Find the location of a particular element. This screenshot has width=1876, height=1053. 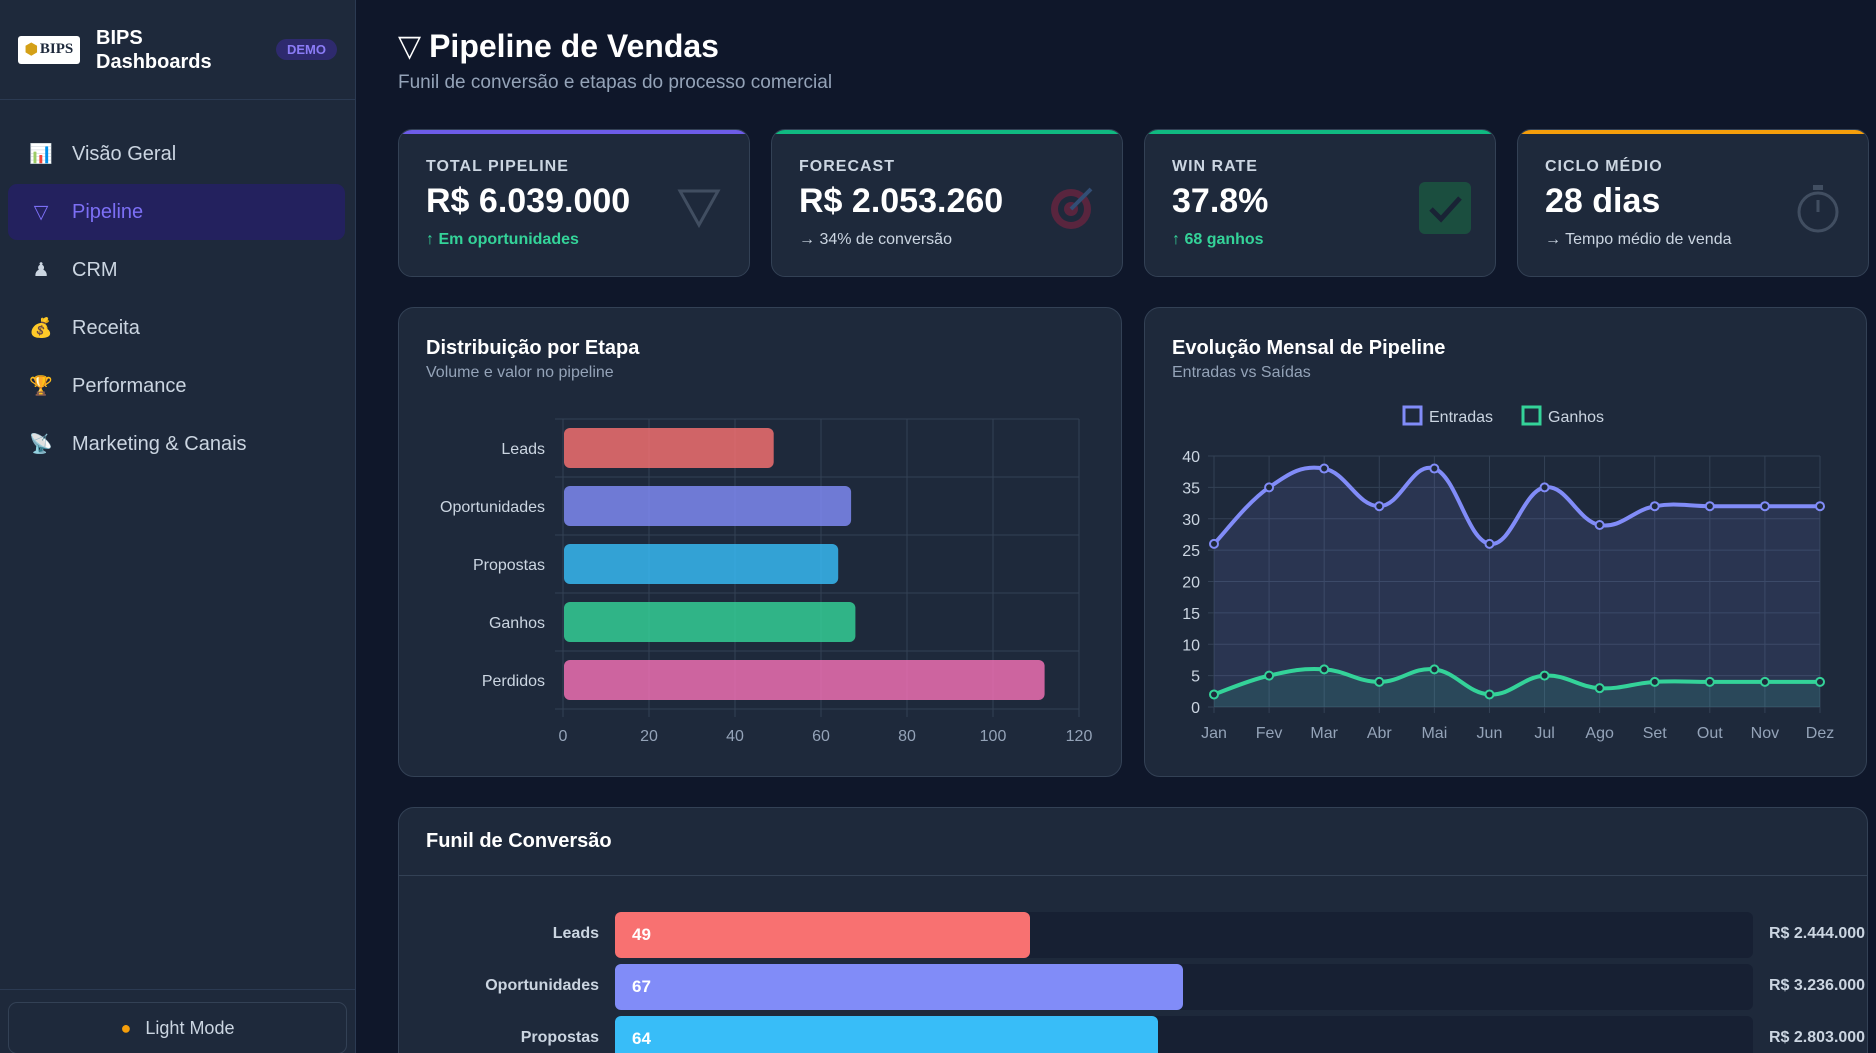

funnel-row-value: R$ 2.444.000 is located at coordinates (1817, 933).